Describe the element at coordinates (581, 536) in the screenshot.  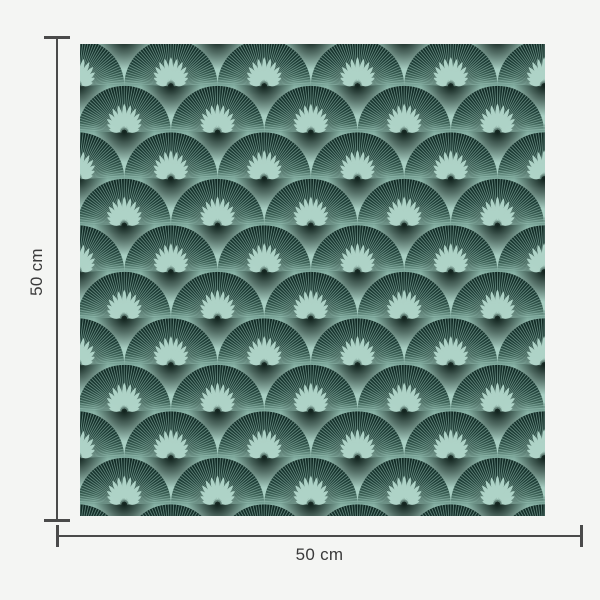
I see `width-dimension-cap-right` at that location.